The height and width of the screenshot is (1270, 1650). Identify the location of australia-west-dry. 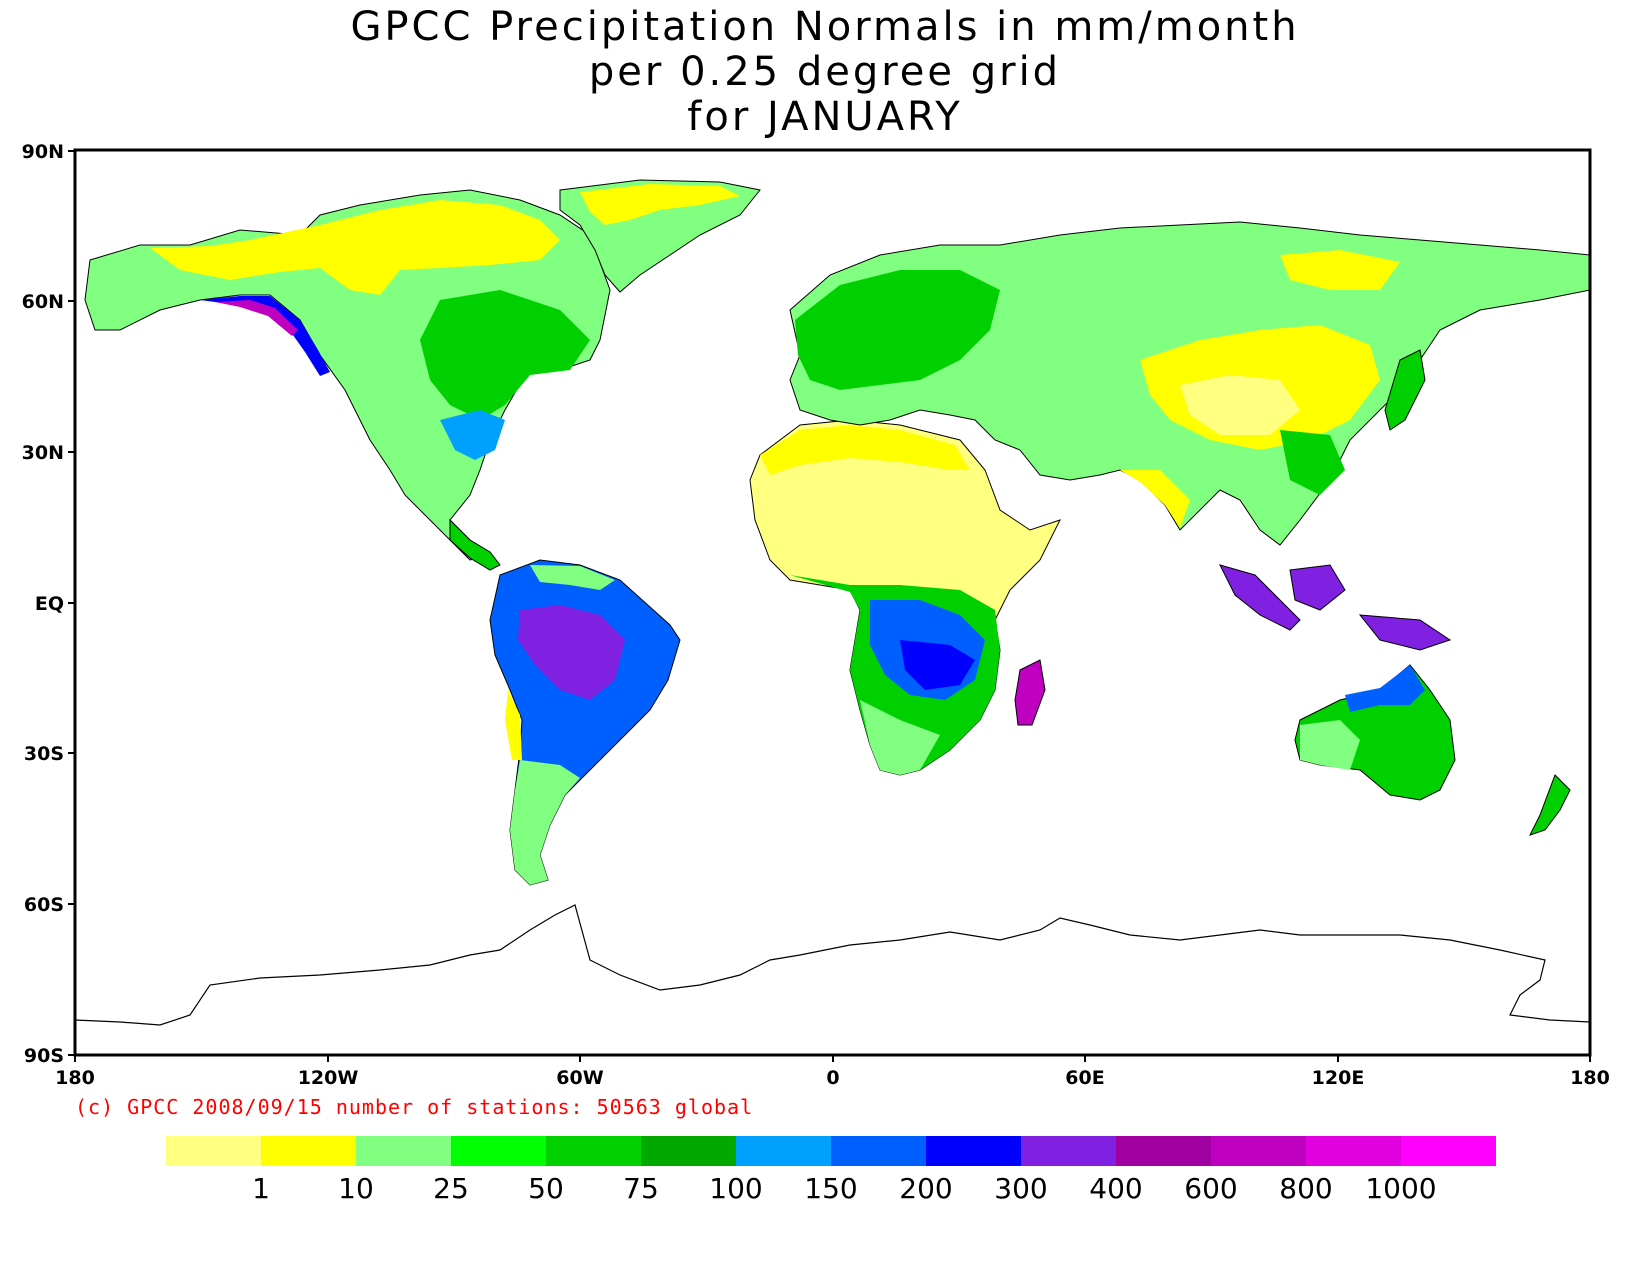
(1330, 745).